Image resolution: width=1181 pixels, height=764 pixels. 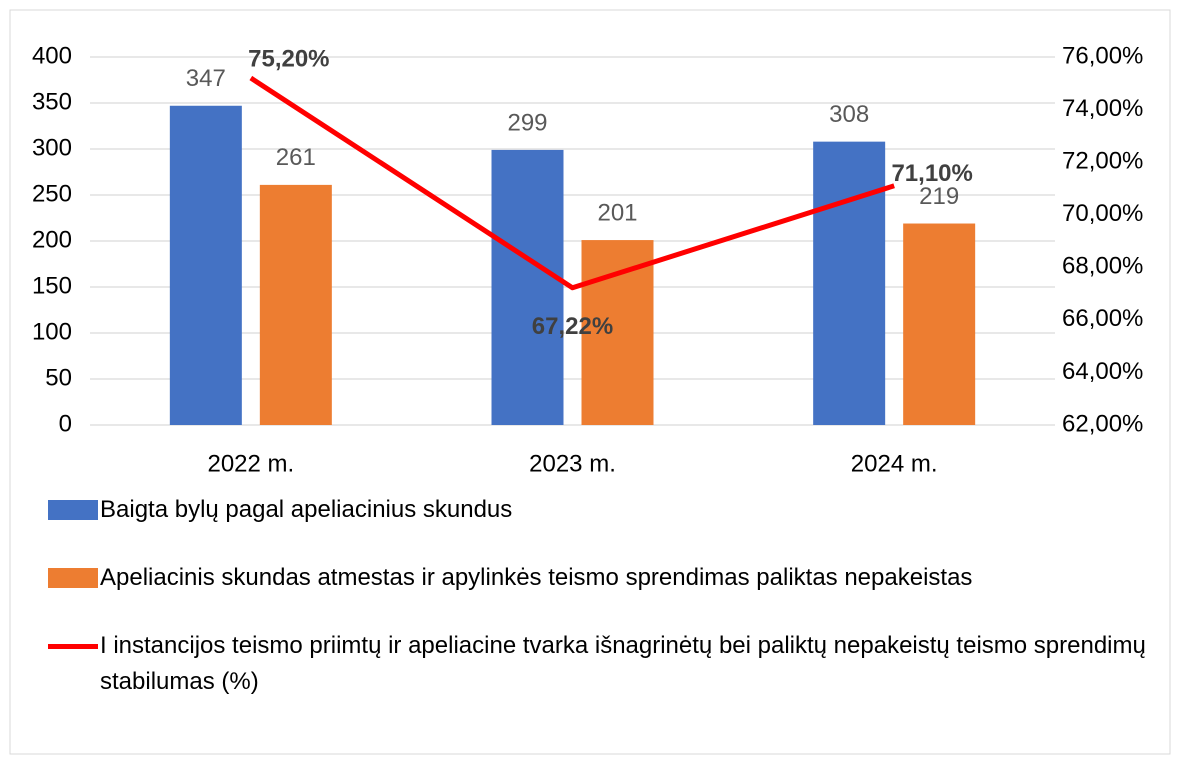 I want to click on y2-tick-label: 74,00%, so click(x=1102, y=108).